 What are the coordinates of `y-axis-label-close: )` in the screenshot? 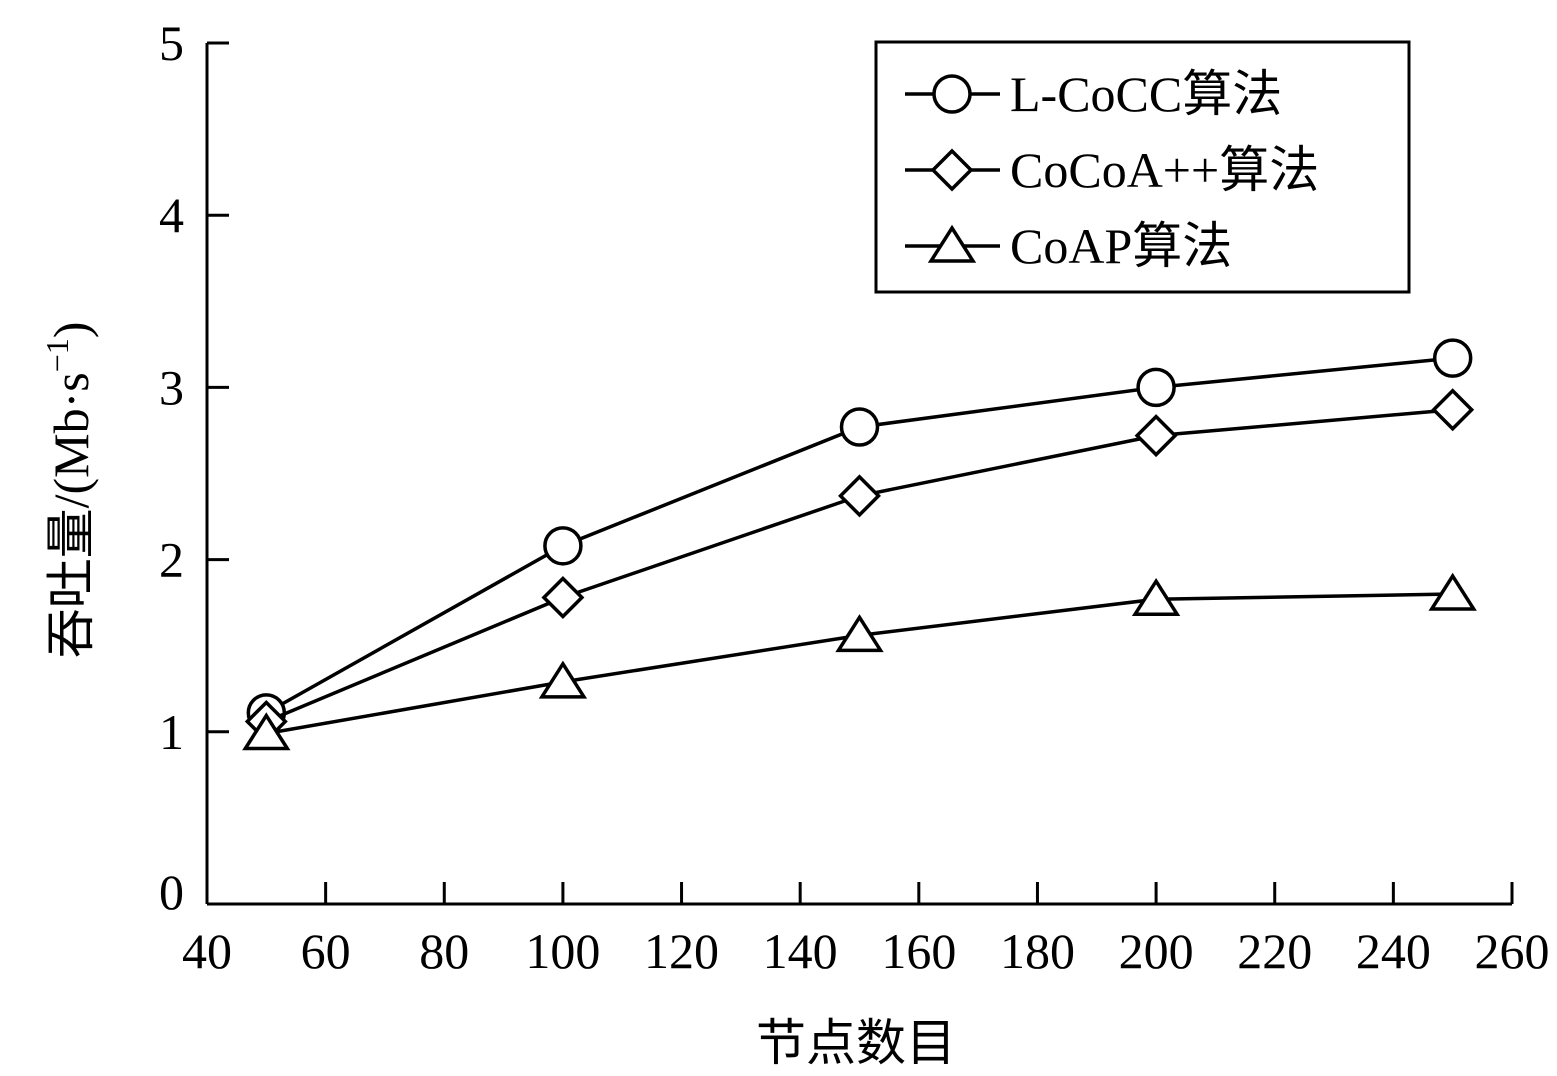 It's located at (71, 330).